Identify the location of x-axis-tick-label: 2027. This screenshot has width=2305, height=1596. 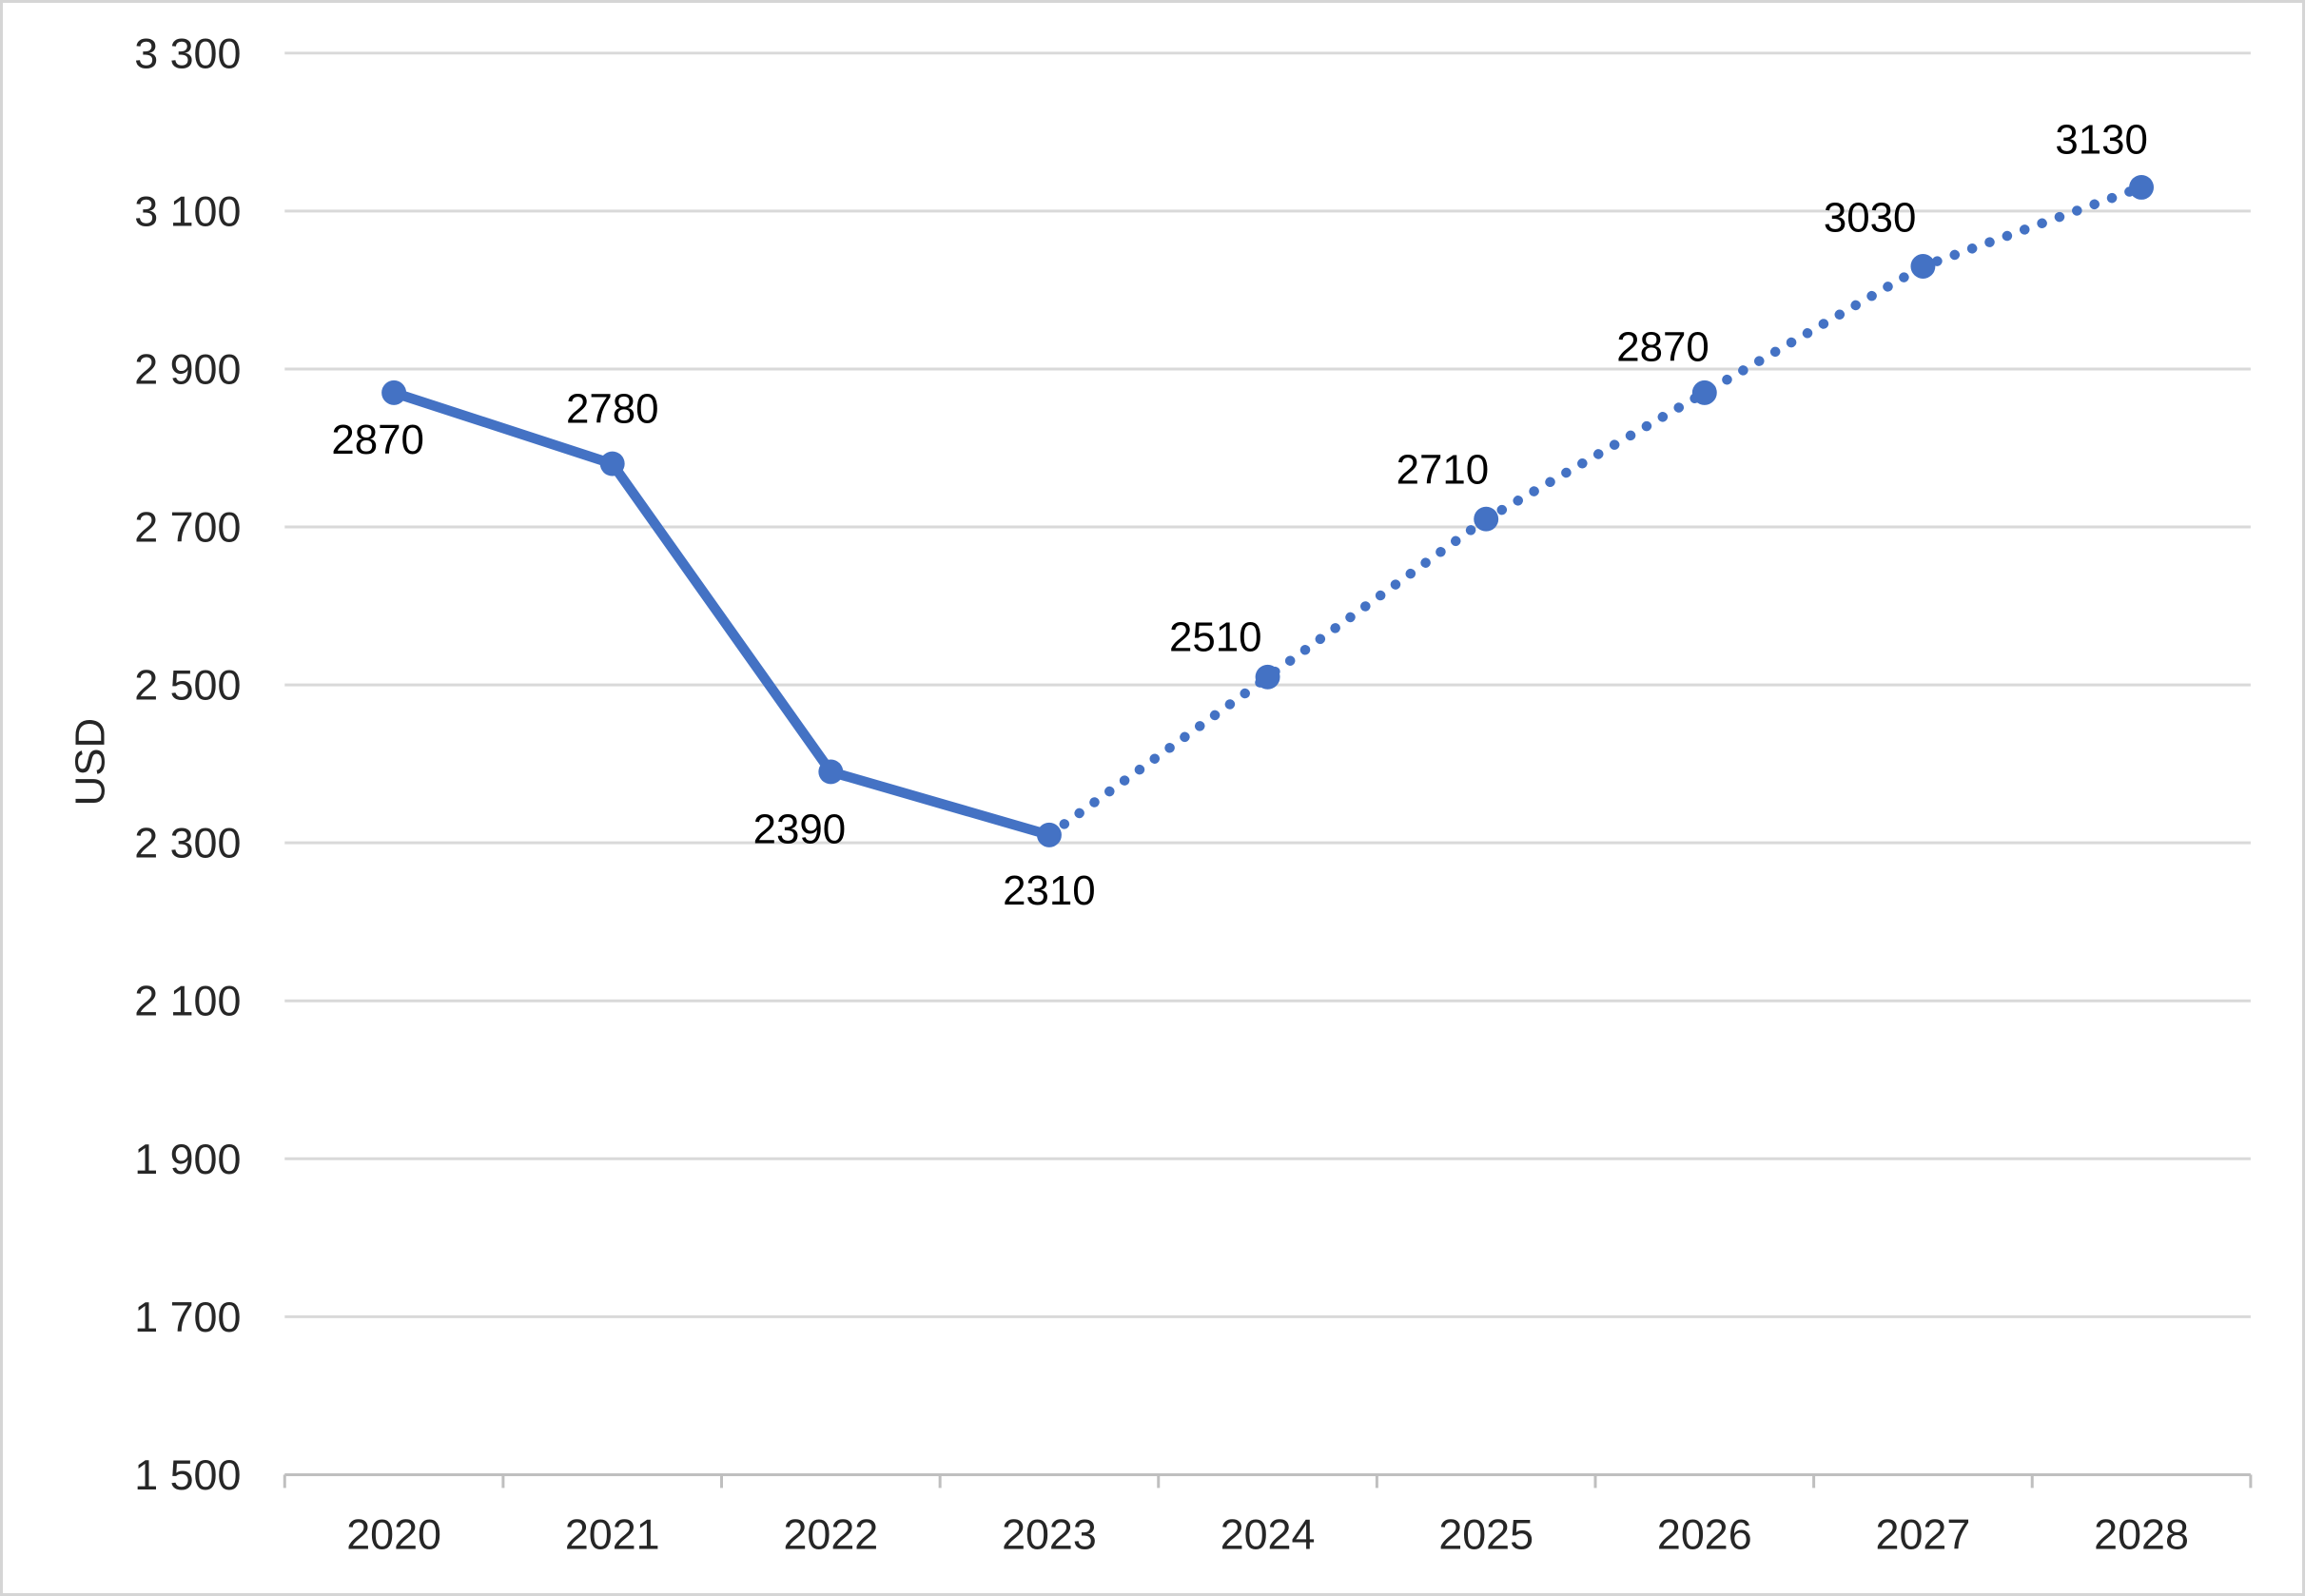
(1923, 1534).